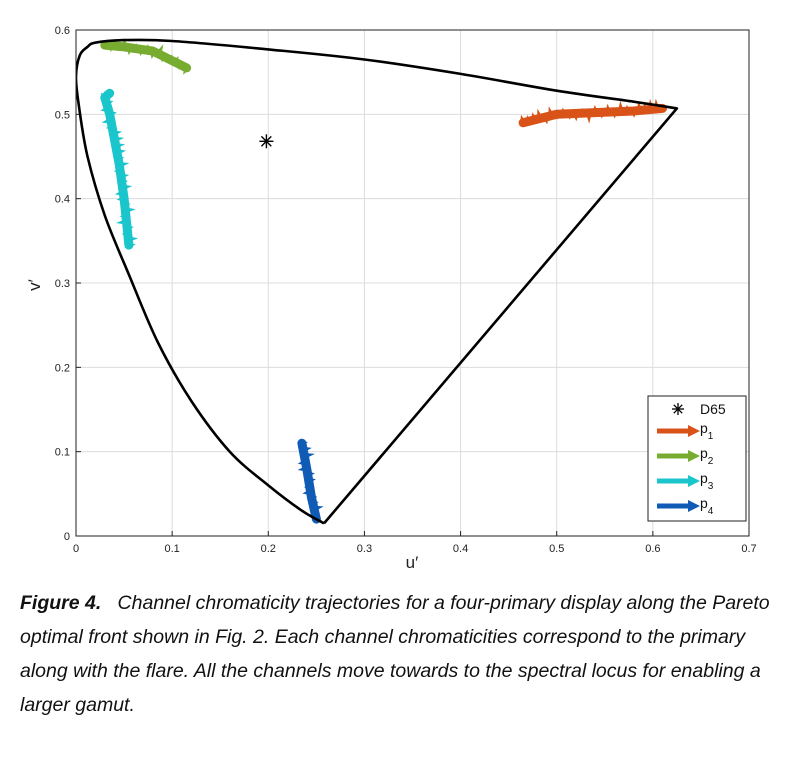 This screenshot has height=759, width=808. I want to click on y-tick-label: 0.1, so click(62, 453).